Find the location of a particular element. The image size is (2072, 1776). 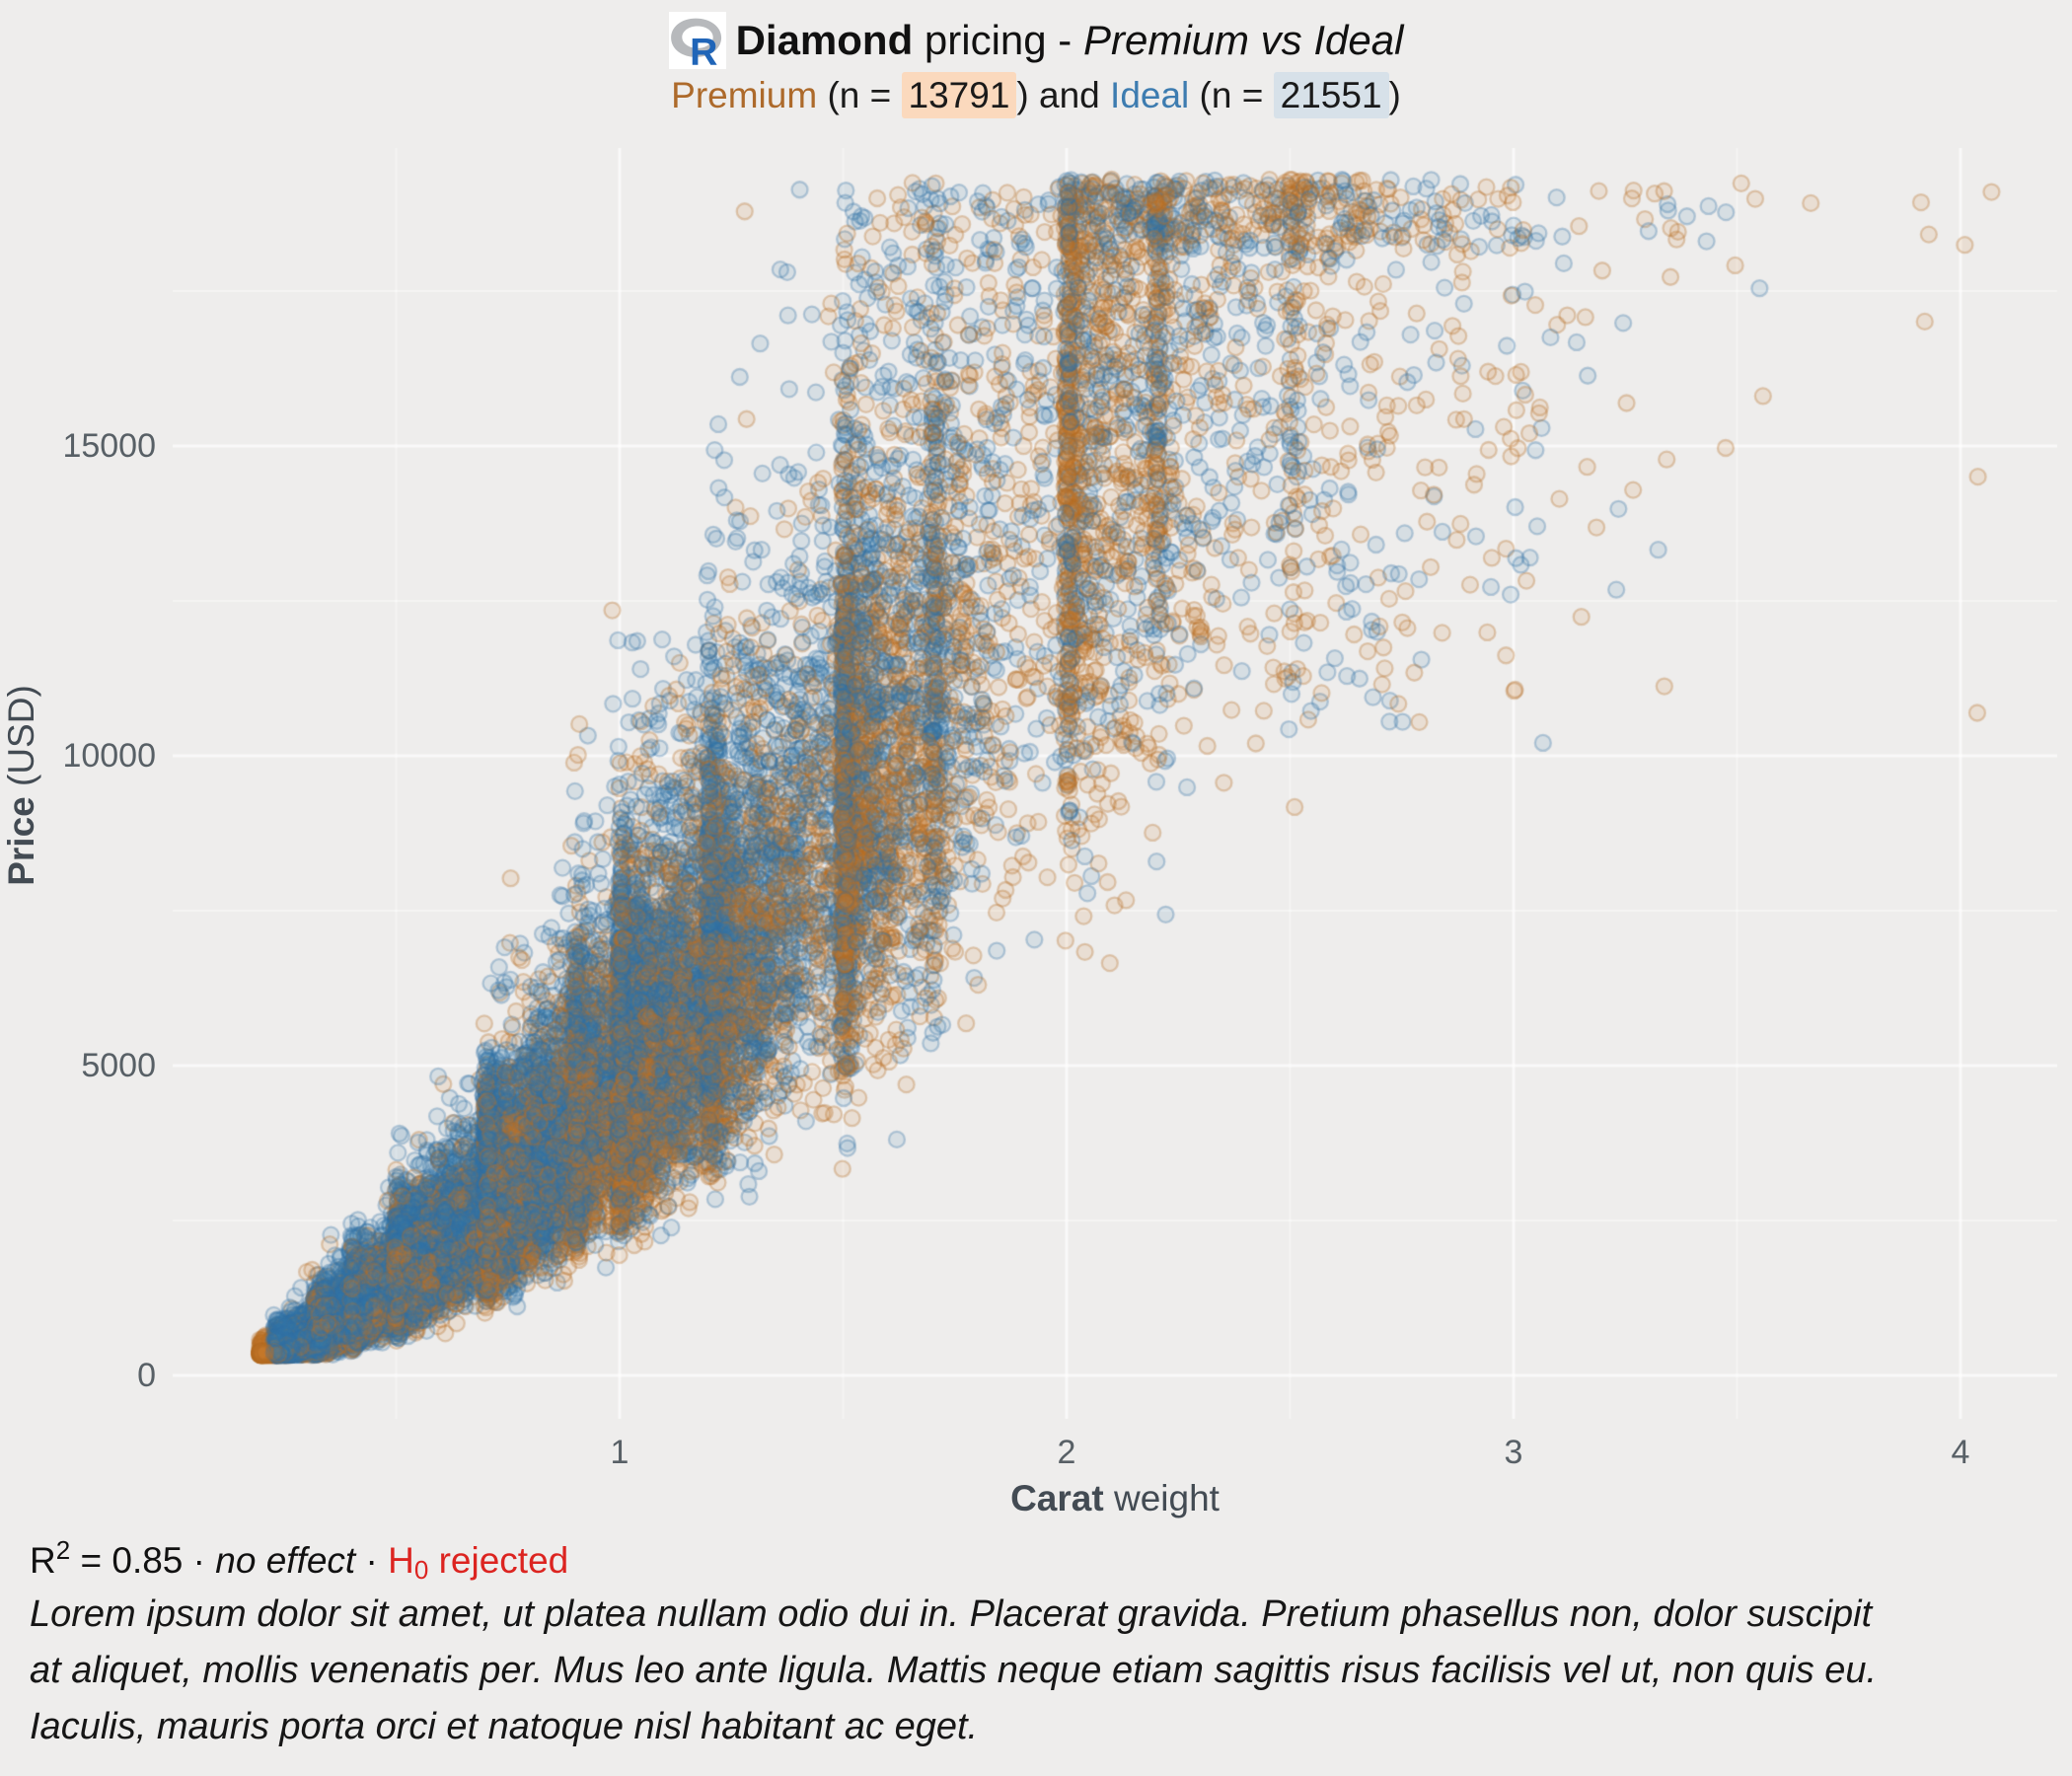

effect-label: no effect is located at coordinates (285, 1561).